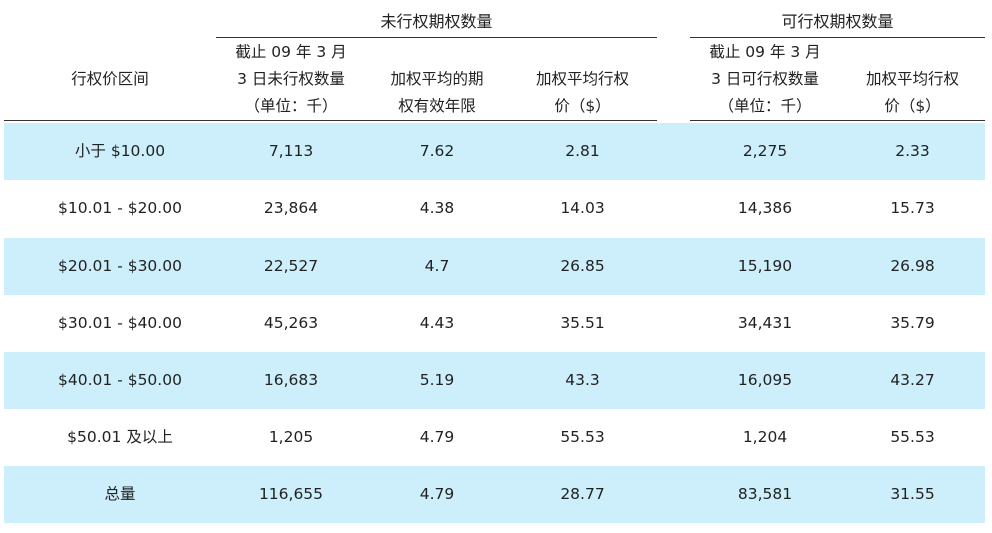 The image size is (992, 533). I want to click on cell-range: 总量, so click(120, 494).